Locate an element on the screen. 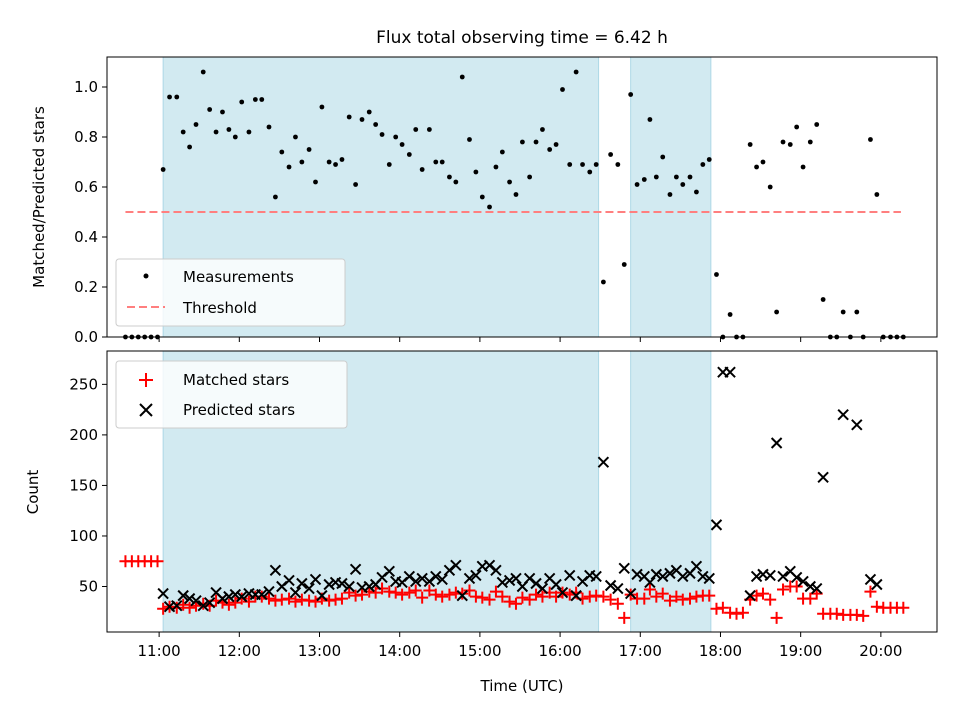 Image resolution: width=960 pixels, height=720 pixels. legend-matched-label: Matched stars is located at coordinates (236, 380).